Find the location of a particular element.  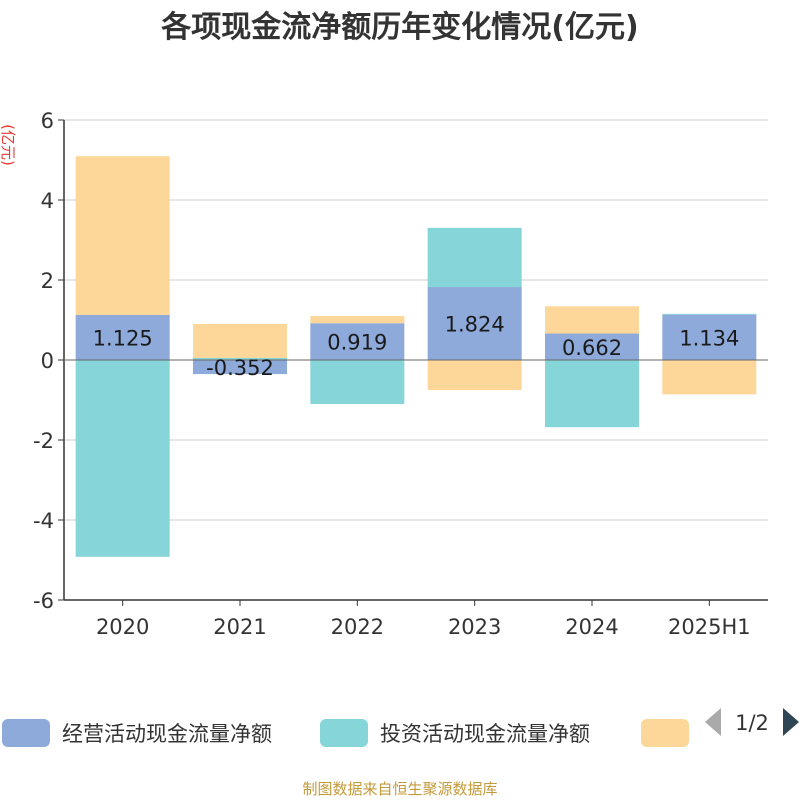

data-labels: 1.125 -0.352 0.919 1.824 0.662 1.134 is located at coordinates (416, 347).